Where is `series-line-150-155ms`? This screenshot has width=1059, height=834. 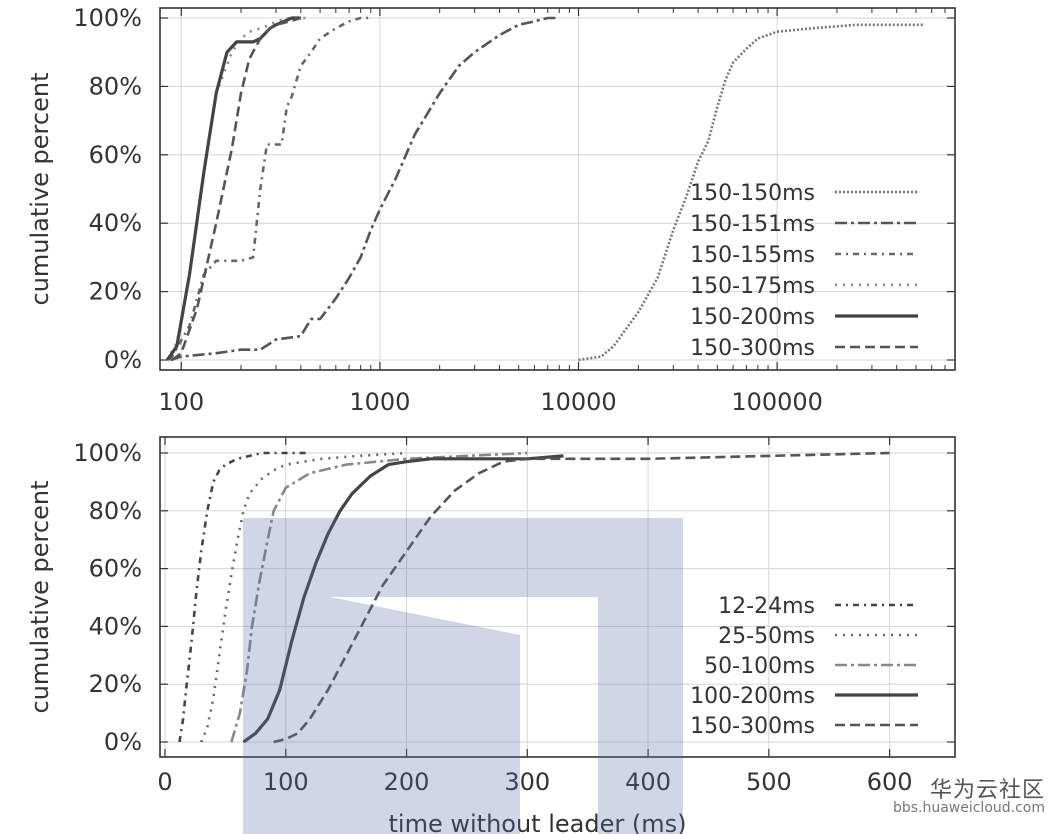 series-line-150-155ms is located at coordinates (270, 188).